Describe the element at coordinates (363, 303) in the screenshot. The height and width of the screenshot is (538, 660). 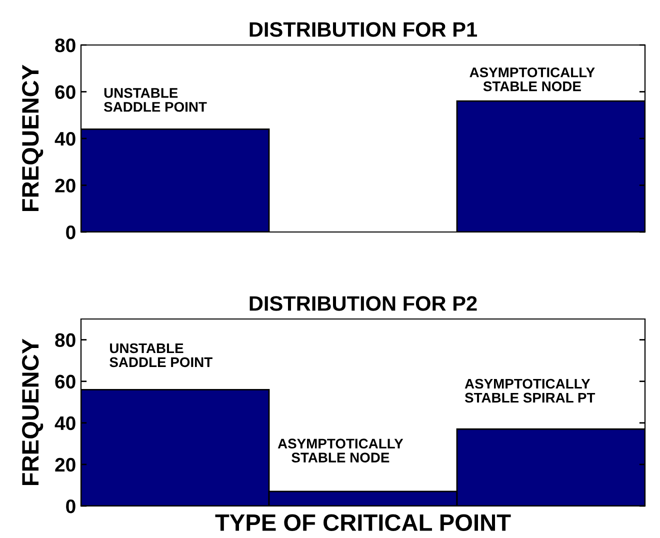
I see `chart-title: DISTRIBUTION FOR P2` at that location.